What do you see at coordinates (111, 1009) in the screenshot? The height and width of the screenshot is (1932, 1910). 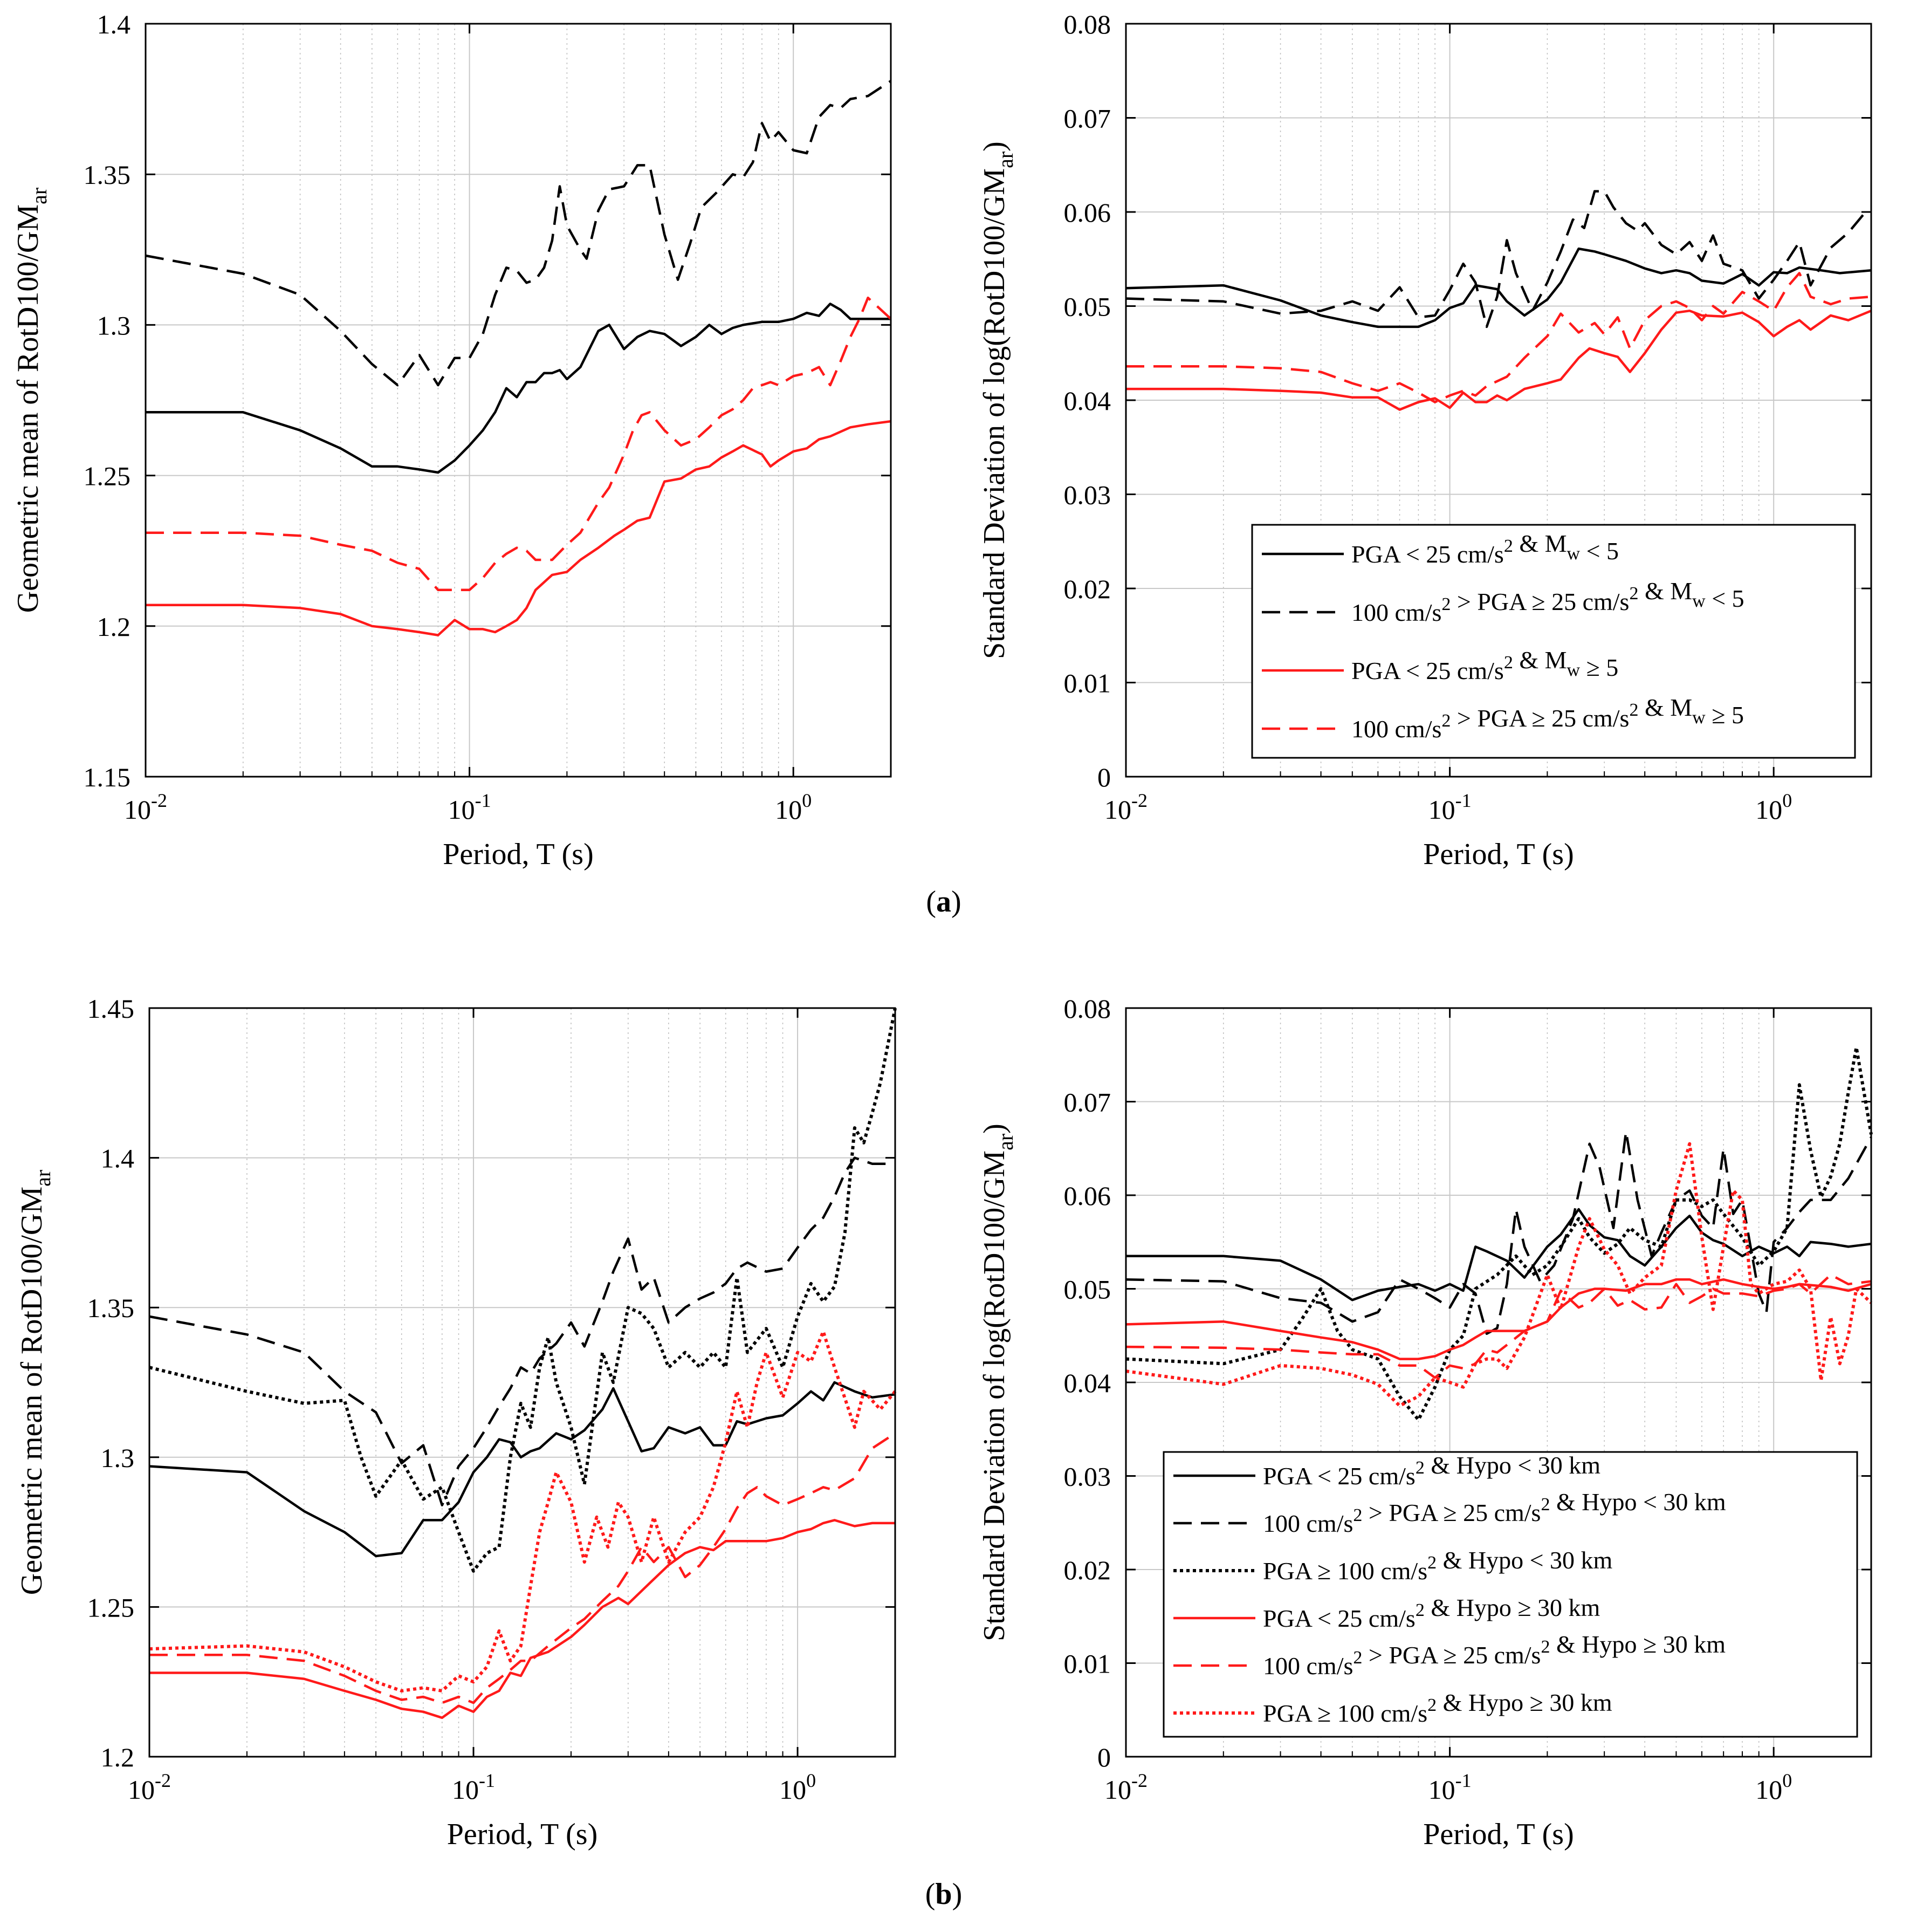 I see `y-tick-label: 1.45` at bounding box center [111, 1009].